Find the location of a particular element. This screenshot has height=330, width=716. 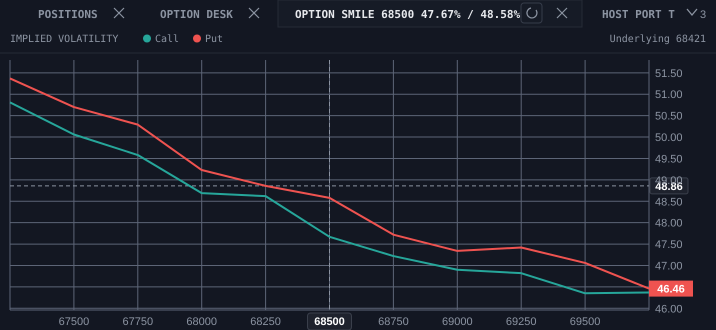

x-tick-label: 68500 is located at coordinates (329, 322).